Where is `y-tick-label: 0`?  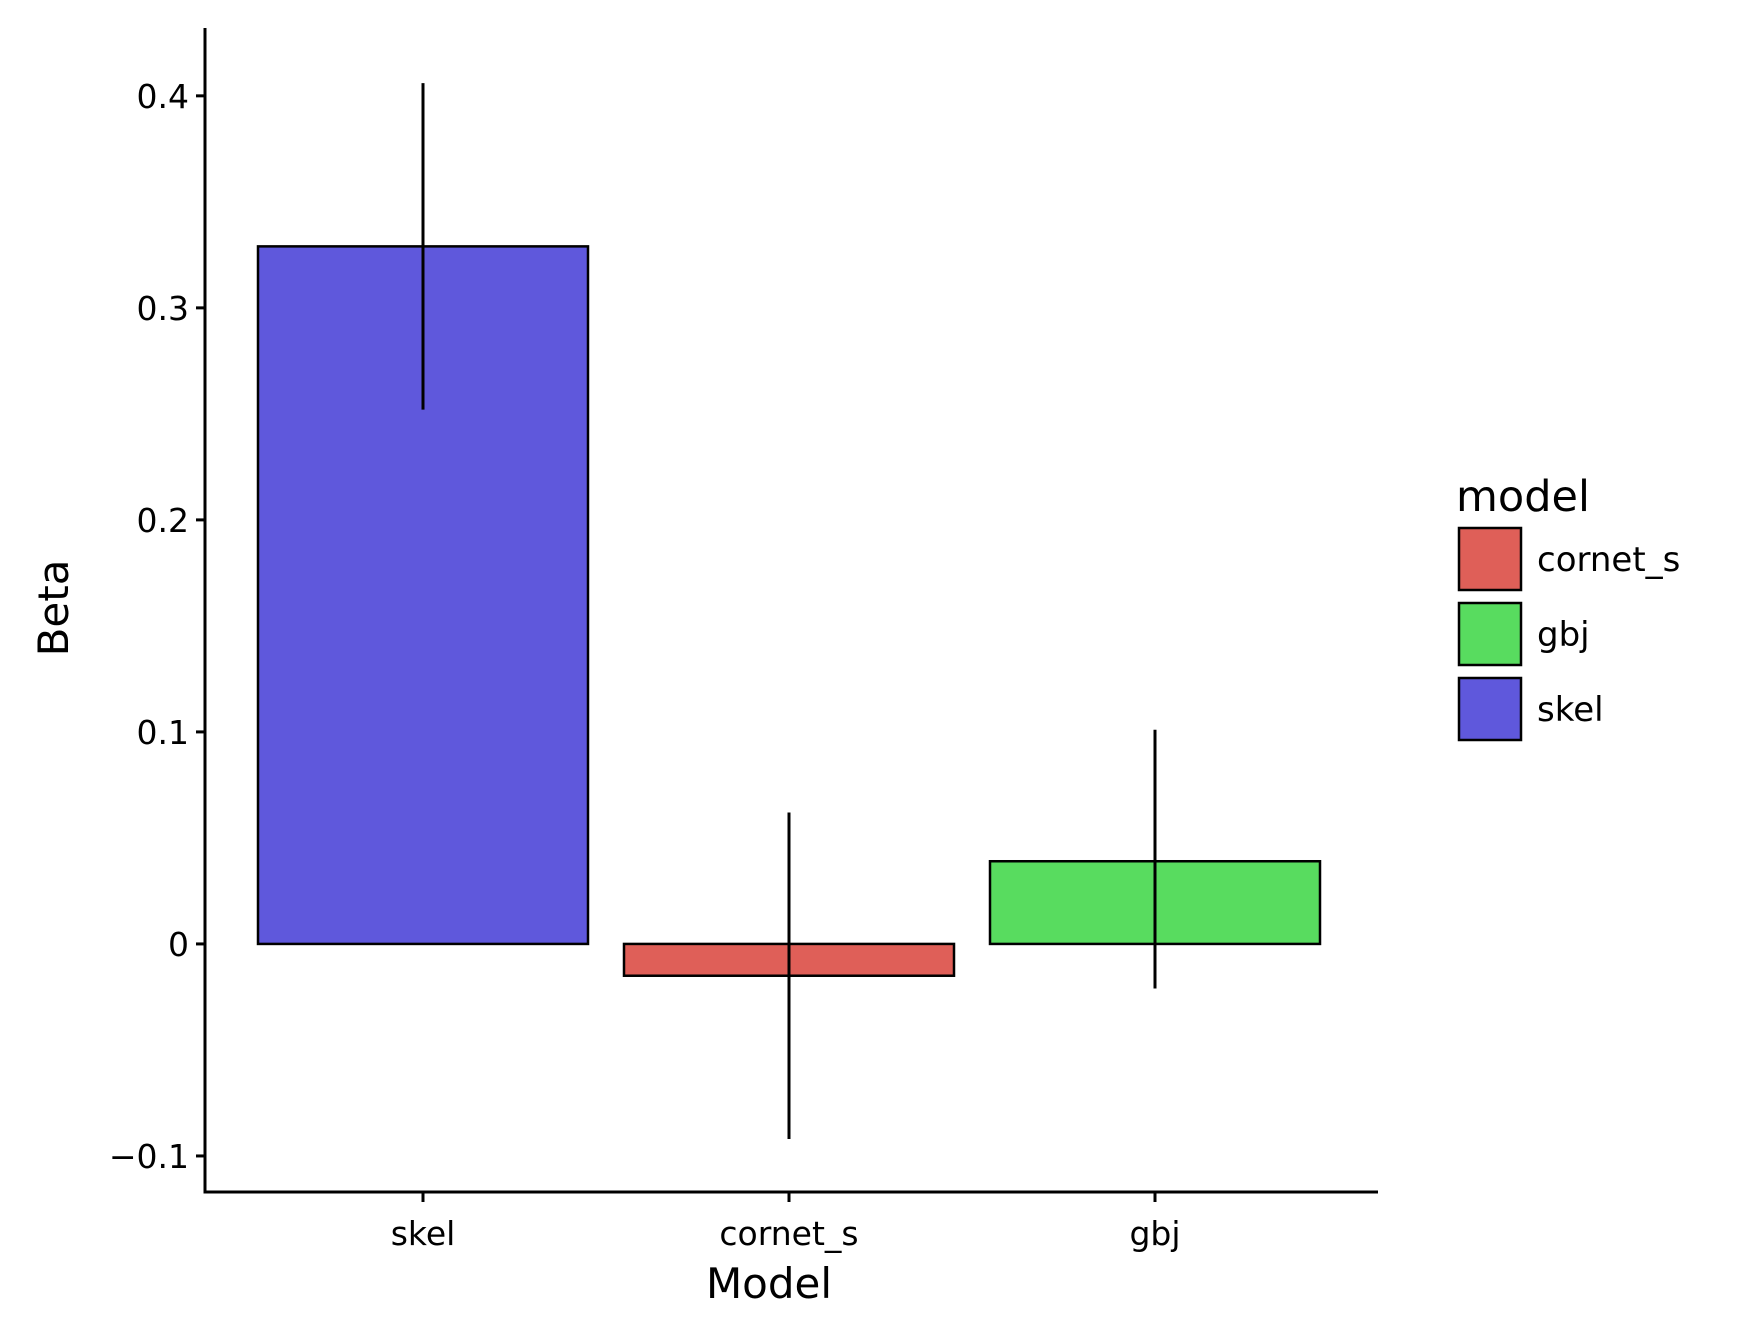 y-tick-label: 0 is located at coordinates (178, 944).